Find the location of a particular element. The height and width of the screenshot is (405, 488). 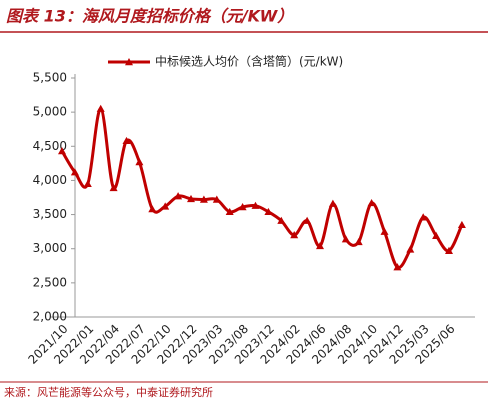

chart-title: 图表 13：海风月度招标价格（元/KW） is located at coordinates (149, 16).